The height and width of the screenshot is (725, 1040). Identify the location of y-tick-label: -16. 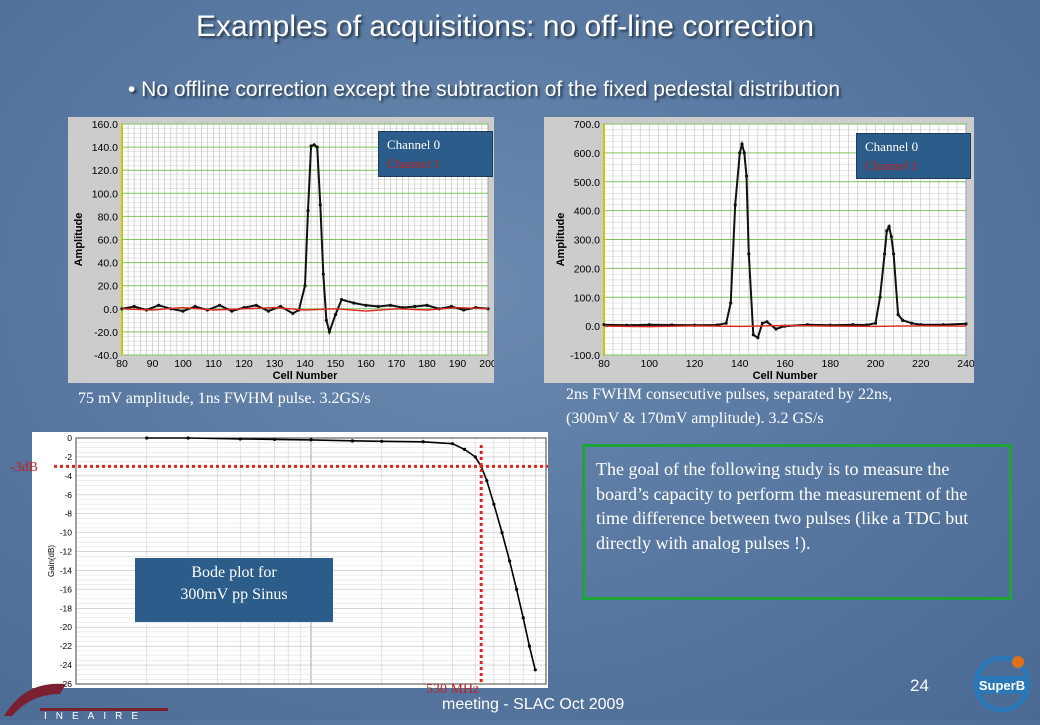
(66, 589).